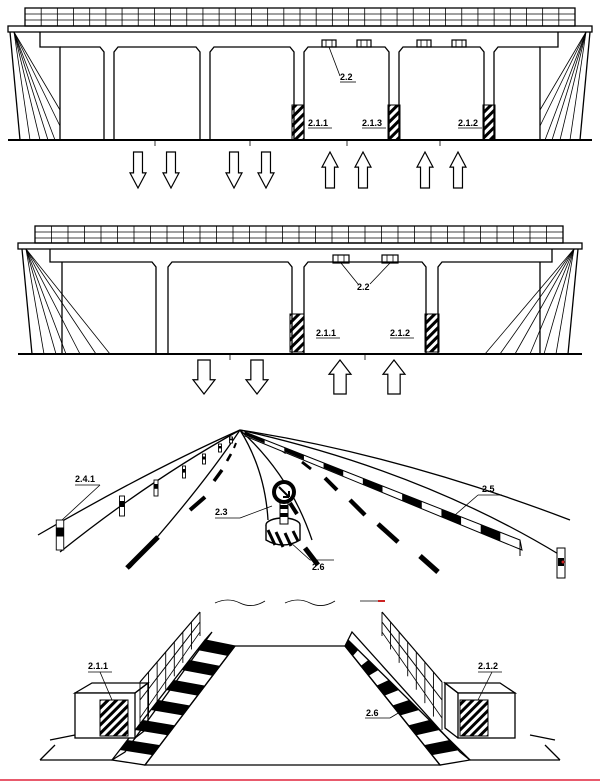 The height and width of the screenshot is (783, 600). Describe the element at coordinates (85, 479) in the screenshot. I see `label-2-4-1: 2.4.1` at that location.